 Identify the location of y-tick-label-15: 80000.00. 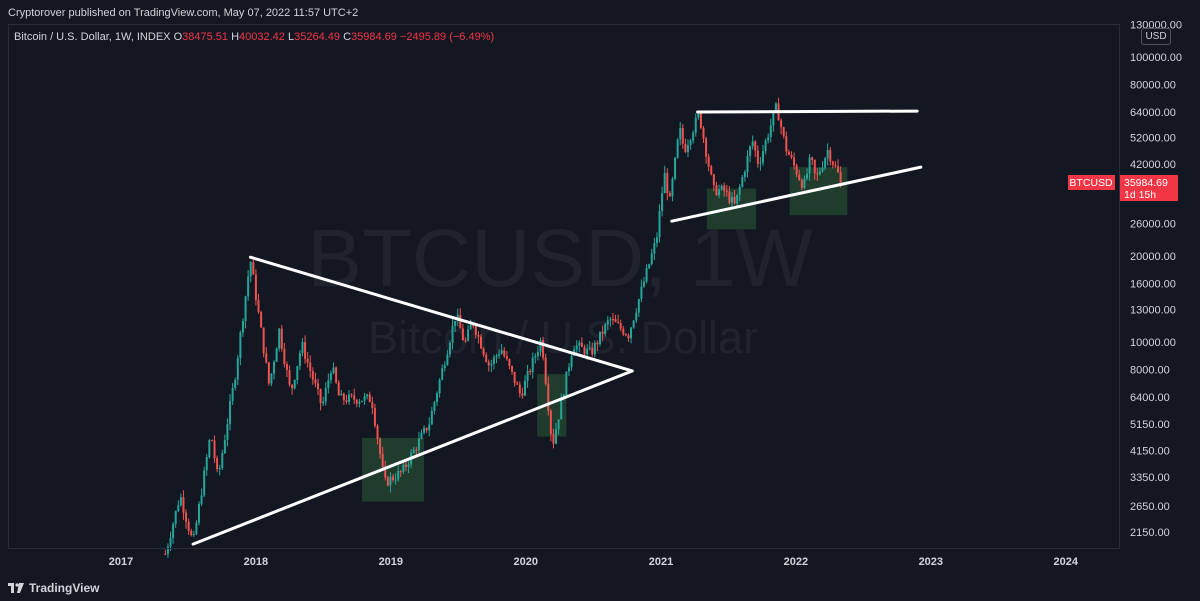
(1153, 85).